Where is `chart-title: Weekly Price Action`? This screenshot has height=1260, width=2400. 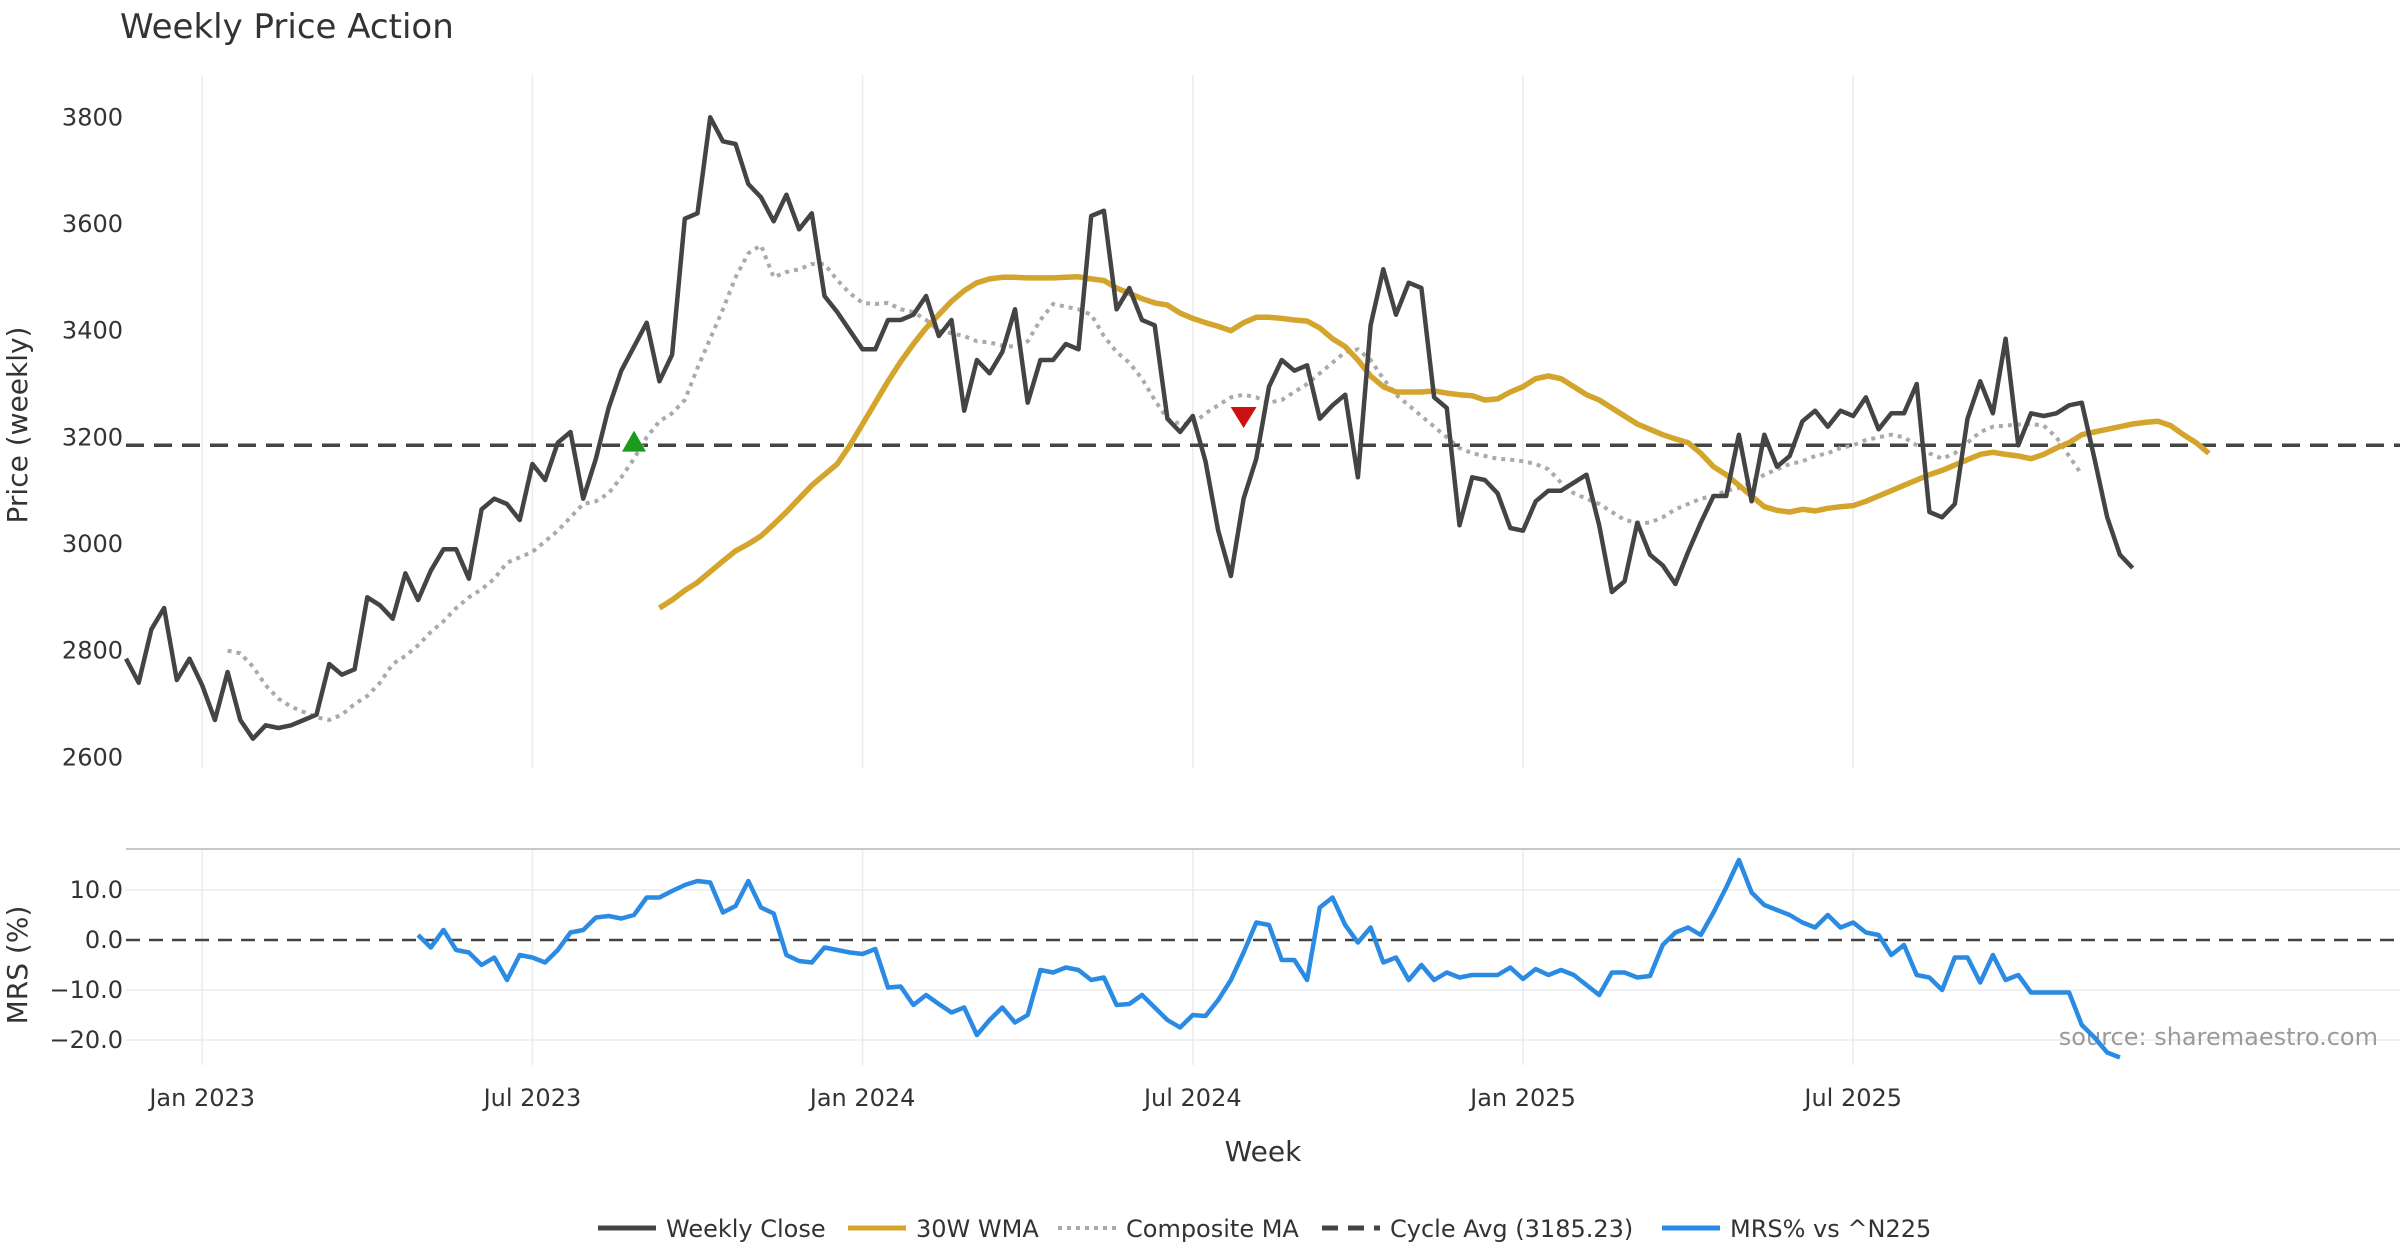
chart-title: Weekly Price Action is located at coordinates (287, 27).